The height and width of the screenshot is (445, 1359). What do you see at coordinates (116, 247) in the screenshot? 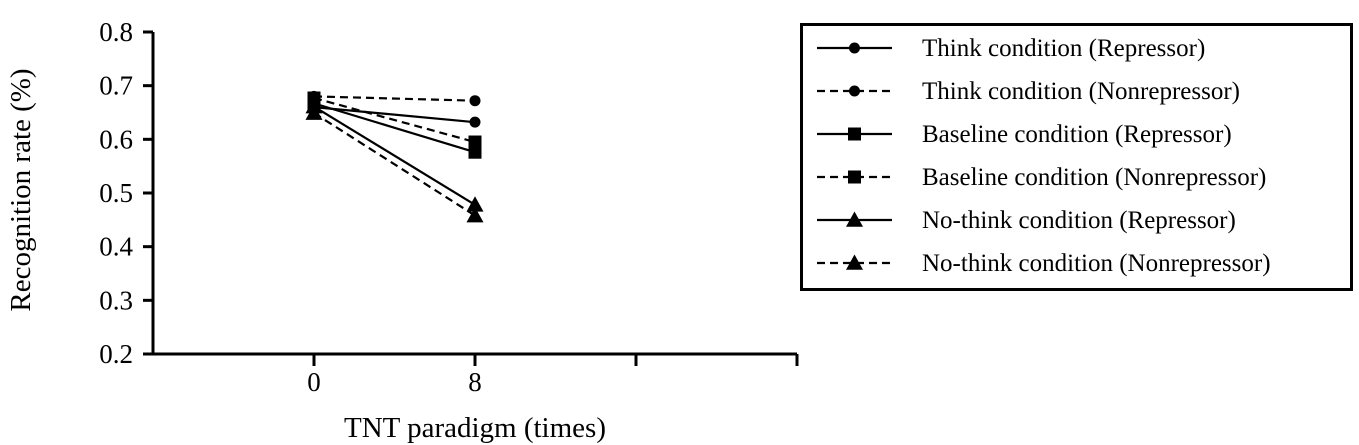
I see `y-tick-label: 0.4` at bounding box center [116, 247].